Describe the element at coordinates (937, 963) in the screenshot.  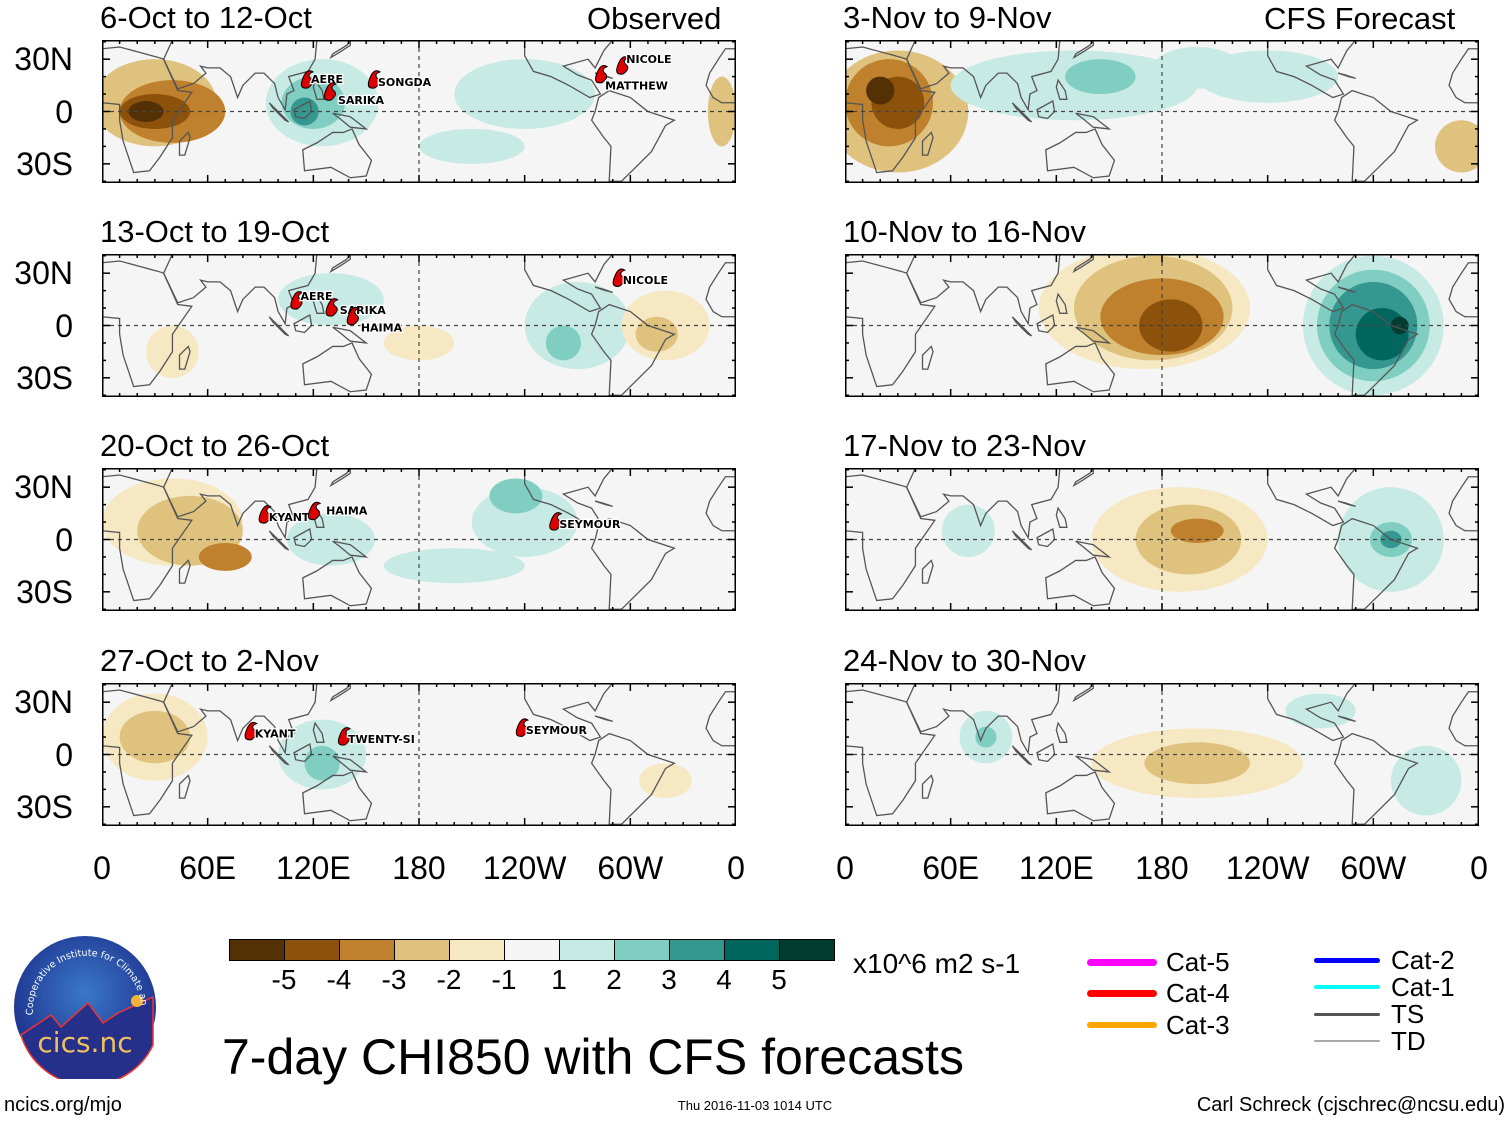
I see `colorbar-units: x10^6 m2 s-1` at that location.